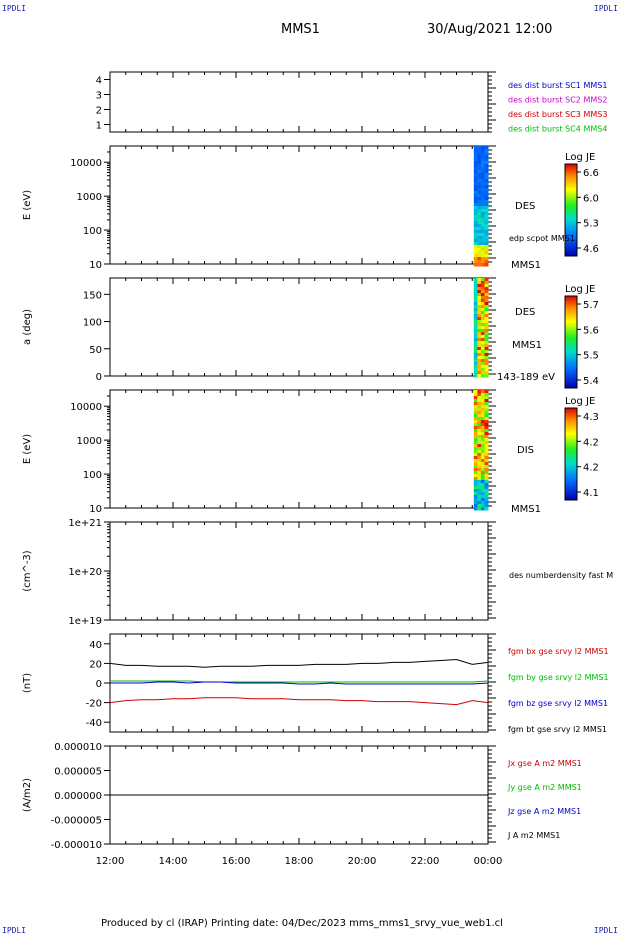 The width and height of the screenshot is (630, 935). What do you see at coordinates (76, 821) in the screenshot?
I see `y-tick-label: -0.000005` at bounding box center [76, 821].